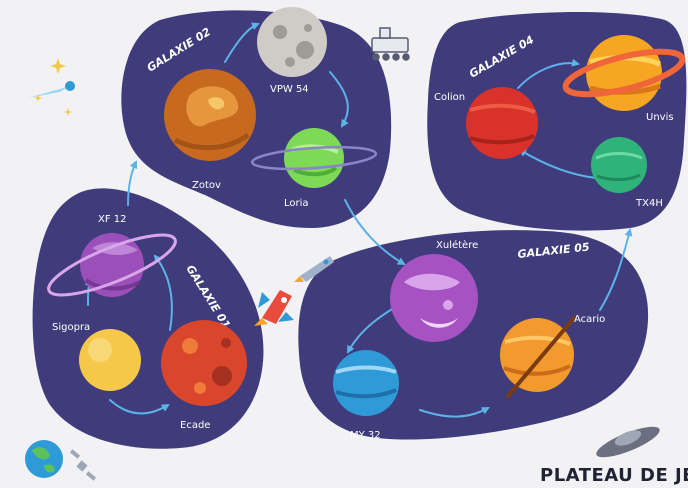  Describe the element at coordinates (296, 203) in the screenshot. I see `planet-label-loria: Loria` at that location.